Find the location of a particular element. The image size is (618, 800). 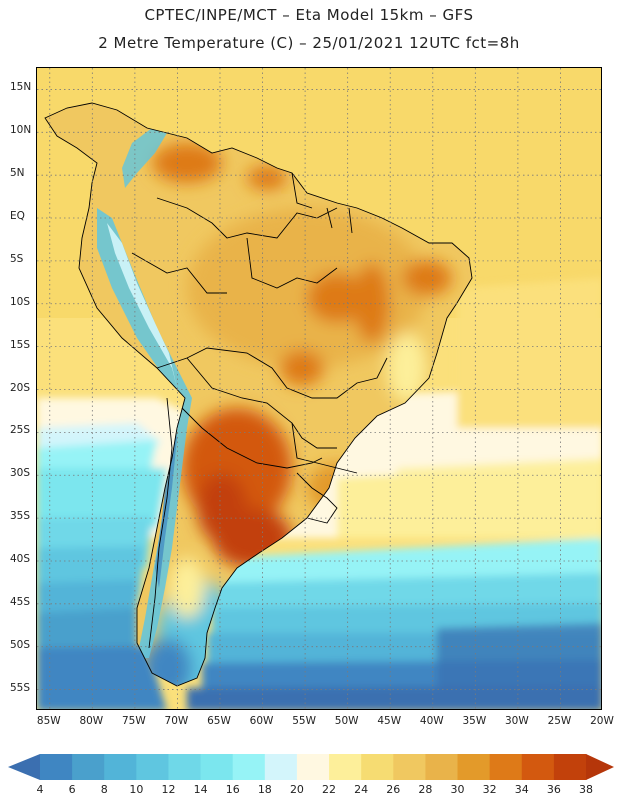

colorbar-label: 16 is located at coordinates (232, 789).